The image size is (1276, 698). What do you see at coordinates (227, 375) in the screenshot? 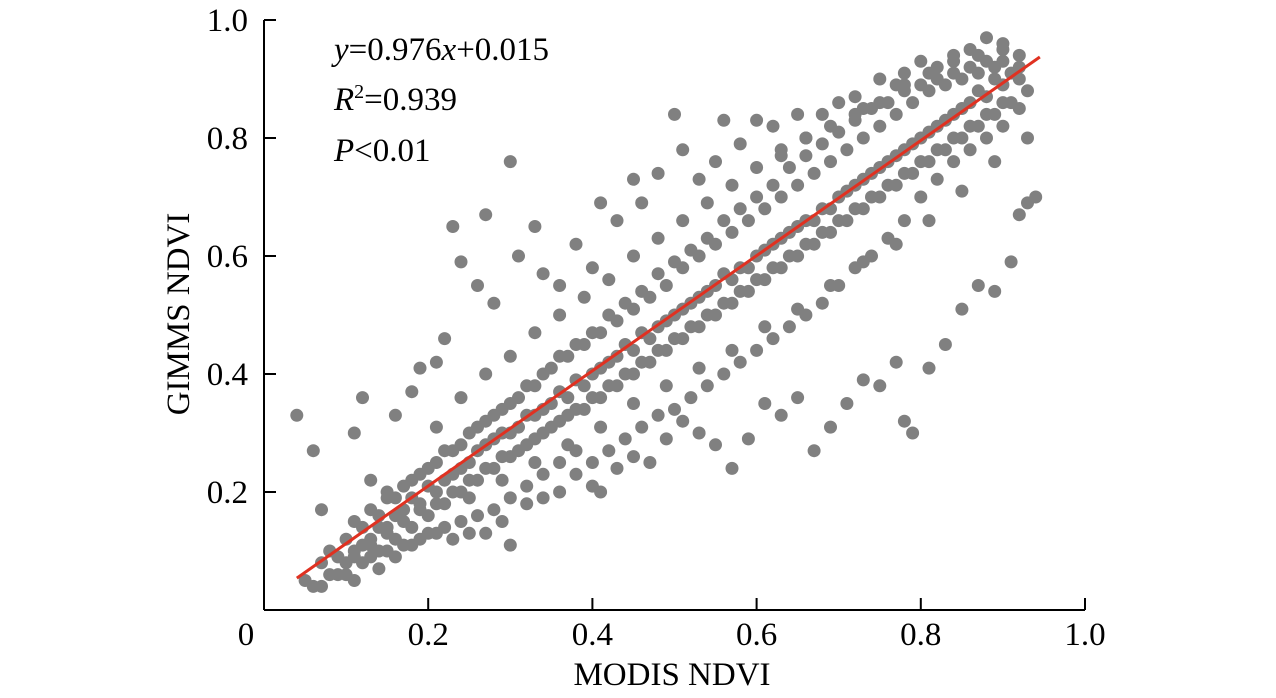
I see `y-tick-label: 0.4` at bounding box center [227, 375].